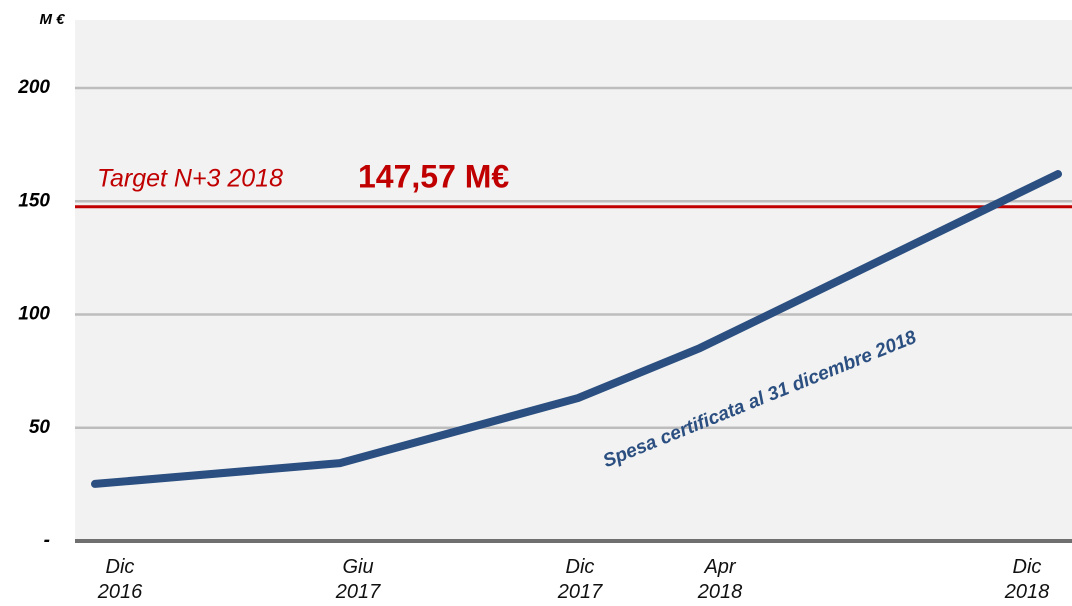  Describe the element at coordinates (47, 540) in the screenshot. I see `y-tick-label: -` at that location.